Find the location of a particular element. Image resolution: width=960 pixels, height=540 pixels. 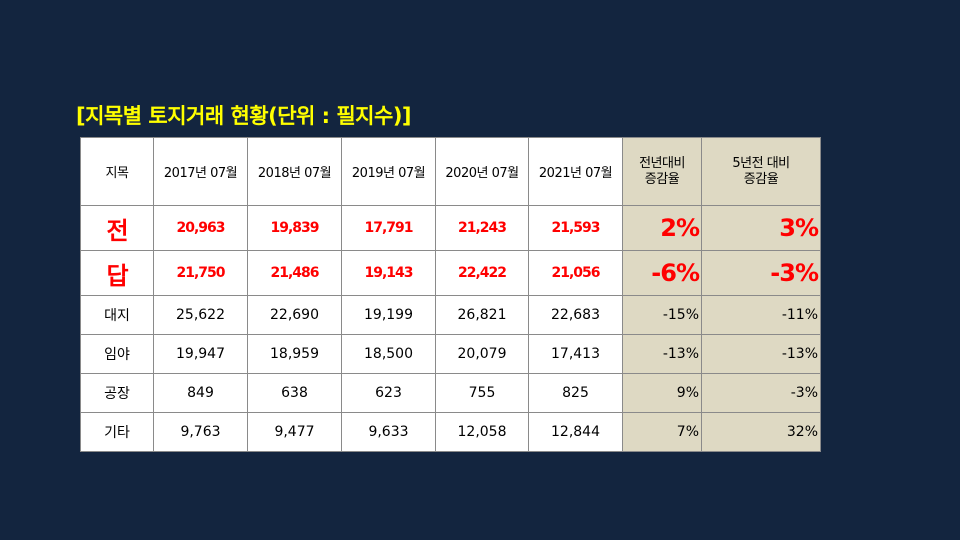

cell-value: 20,079 is located at coordinates (482, 354).